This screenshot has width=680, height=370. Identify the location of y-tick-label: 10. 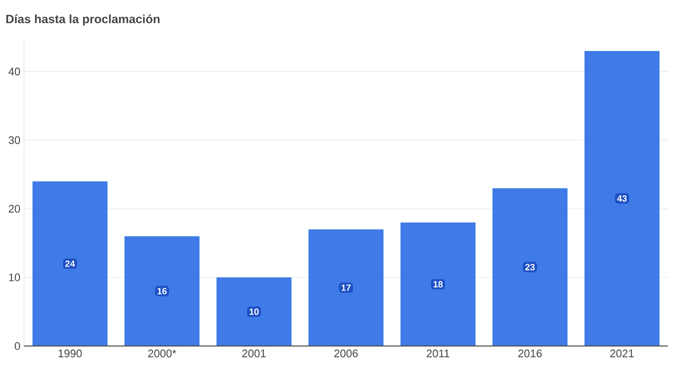
(14, 278).